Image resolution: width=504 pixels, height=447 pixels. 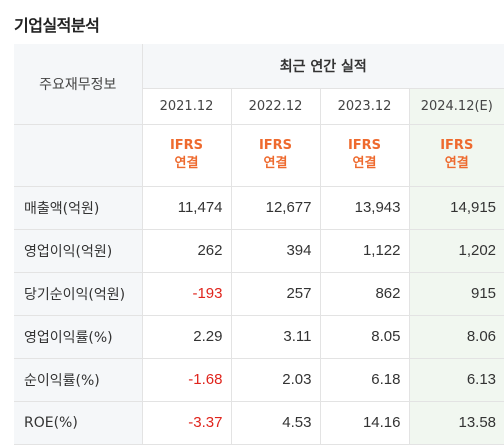 What do you see at coordinates (276, 423) in the screenshot?
I see `value-cell: 4.53` at bounding box center [276, 423].